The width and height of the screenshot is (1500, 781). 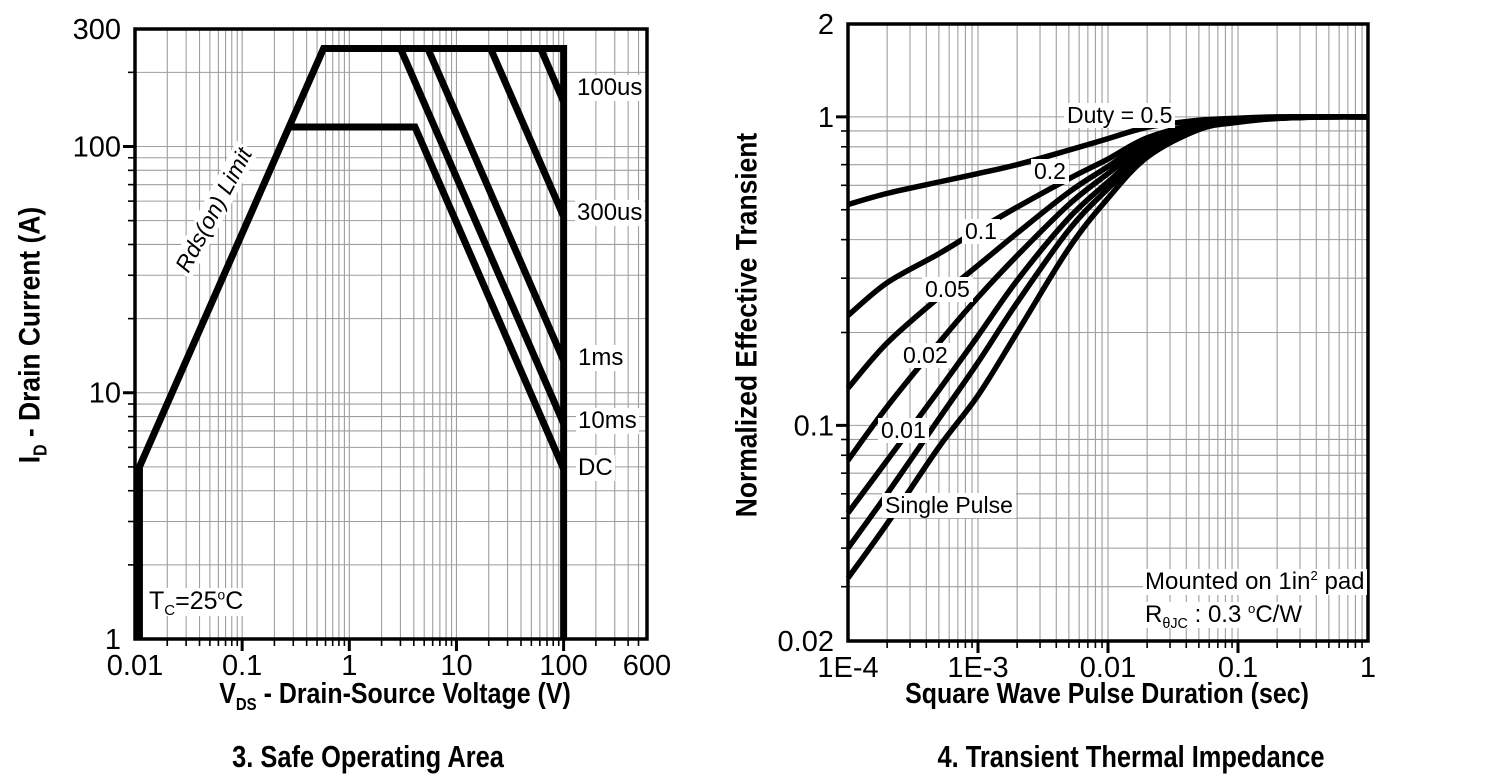 What do you see at coordinates (1108, 668) in the screenshot?
I see `thermal-x-tick-label: 0.01` at bounding box center [1108, 668].